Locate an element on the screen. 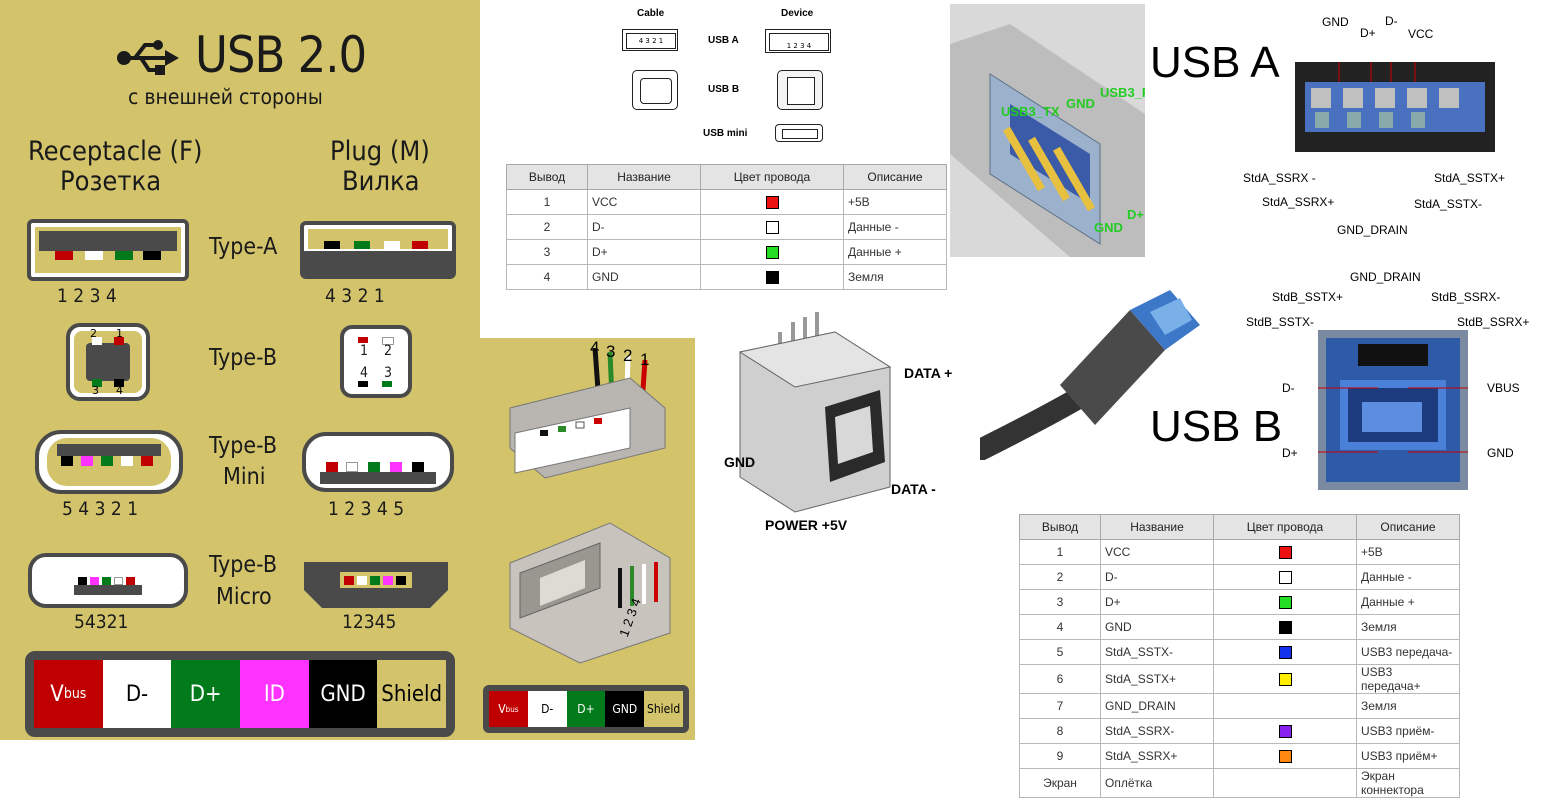  table-row: 8 StdA_SSRX- USB3 приём- is located at coordinates (1239, 731).